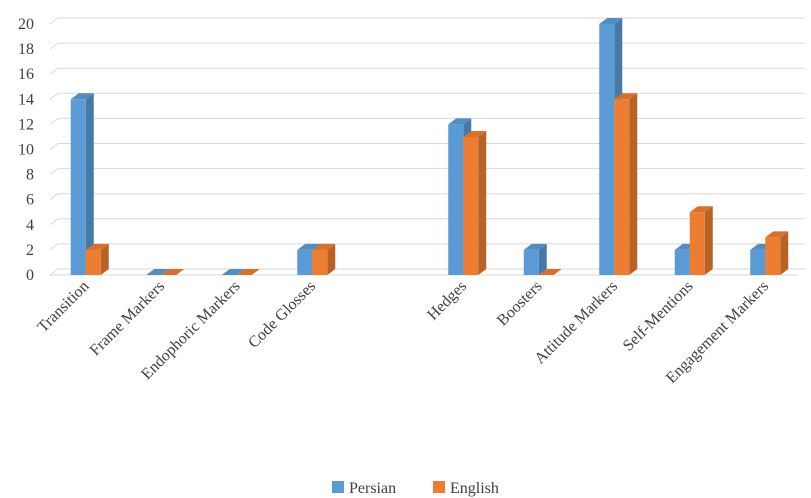 This screenshot has height=498, width=811. What do you see at coordinates (26, 99) in the screenshot?
I see `y-tick-label: 14` at bounding box center [26, 99].